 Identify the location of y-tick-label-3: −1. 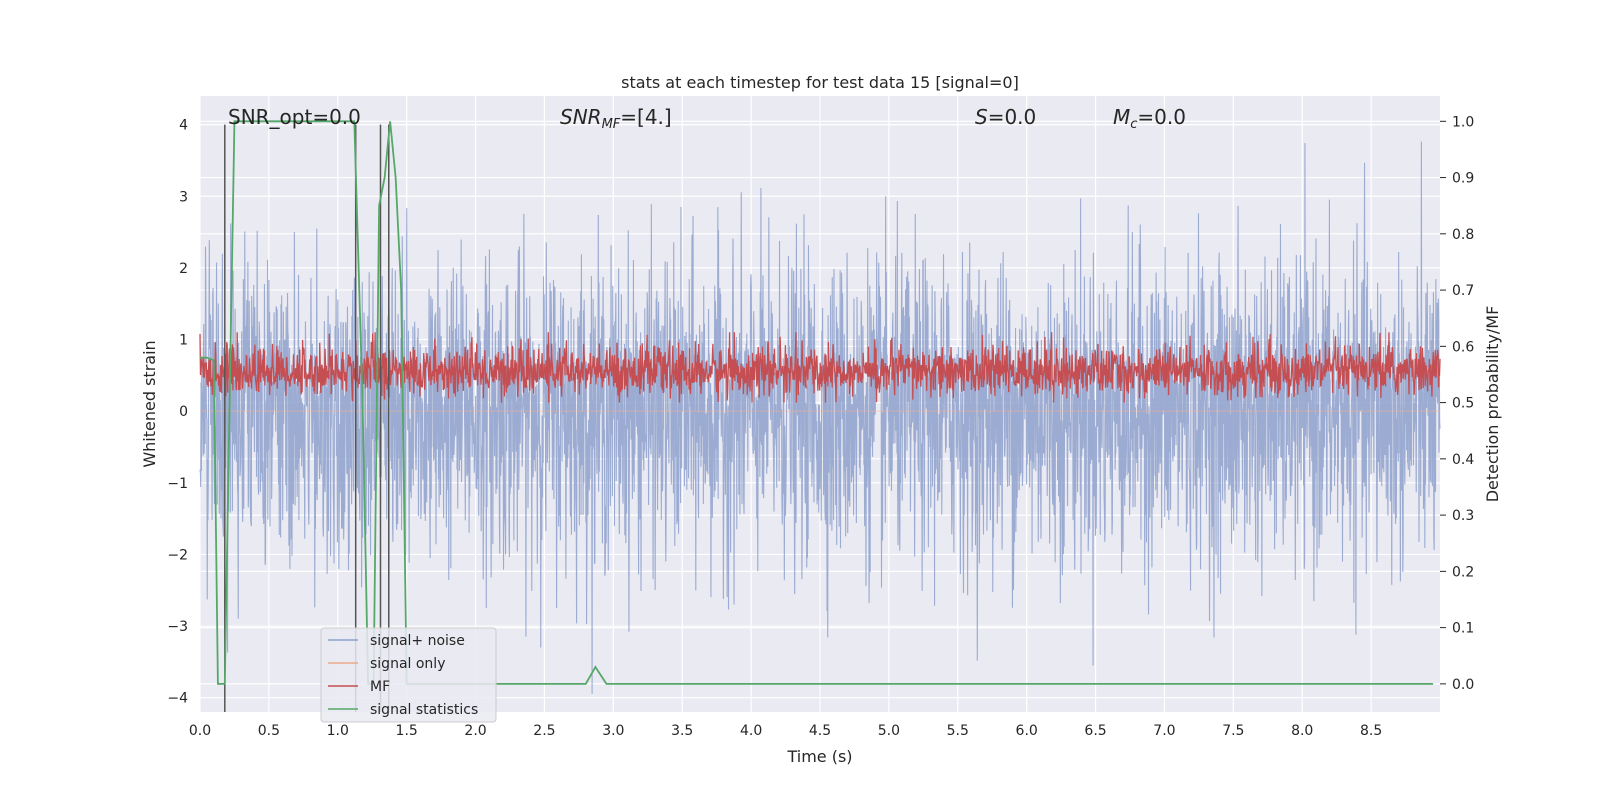
(177, 484).